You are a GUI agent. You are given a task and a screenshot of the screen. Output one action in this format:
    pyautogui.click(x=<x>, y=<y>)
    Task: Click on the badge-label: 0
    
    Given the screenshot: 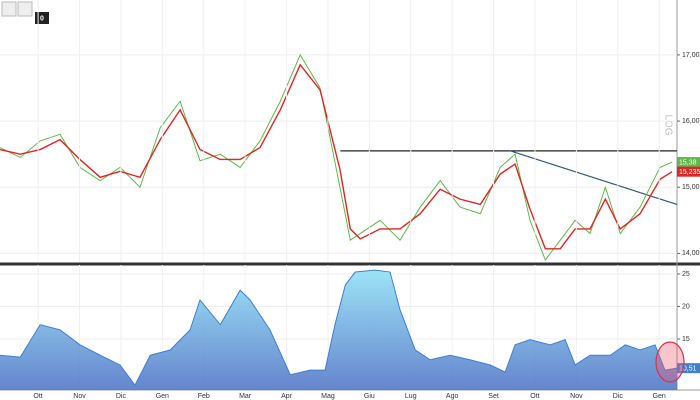 What is the action you would take?
    pyautogui.click(x=42, y=18)
    